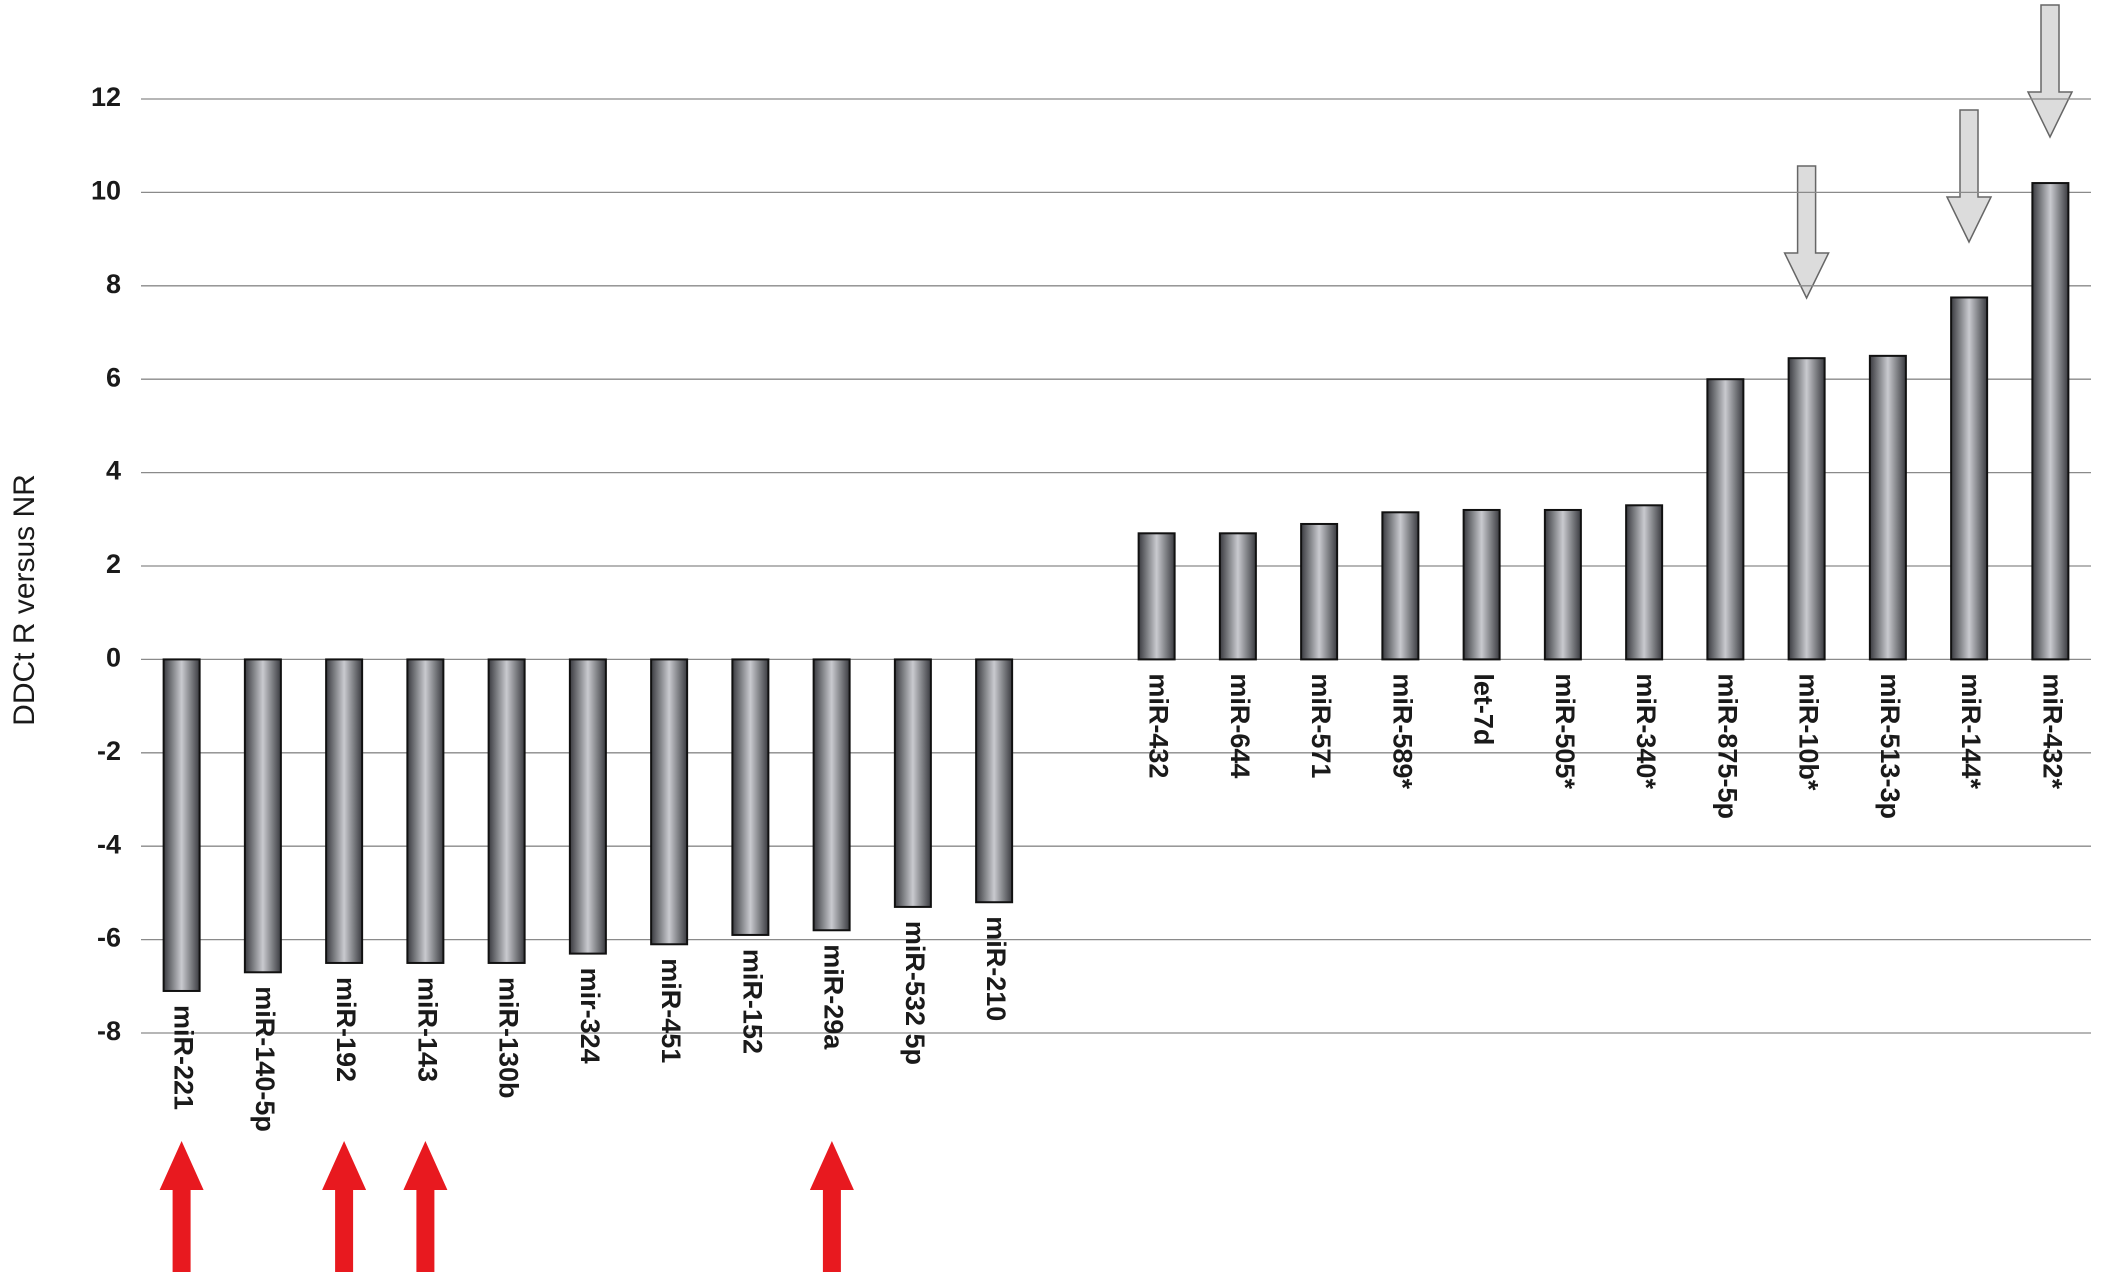 This screenshot has height=1279, width=2104. I want to click on x-tick-label: miR-192, so click(346, 1029).